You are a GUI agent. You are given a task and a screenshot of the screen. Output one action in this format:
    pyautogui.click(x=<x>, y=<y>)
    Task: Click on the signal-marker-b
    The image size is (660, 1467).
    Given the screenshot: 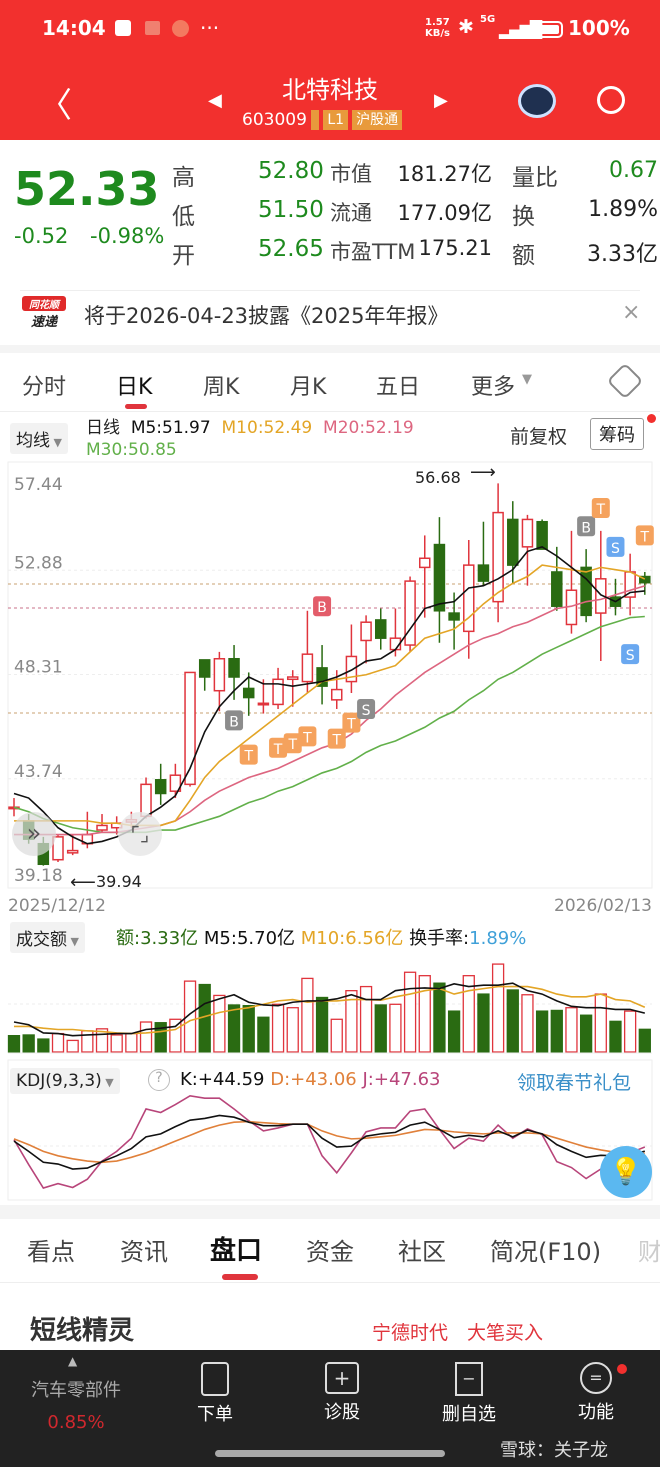 What is the action you would take?
    pyautogui.click(x=234, y=720)
    